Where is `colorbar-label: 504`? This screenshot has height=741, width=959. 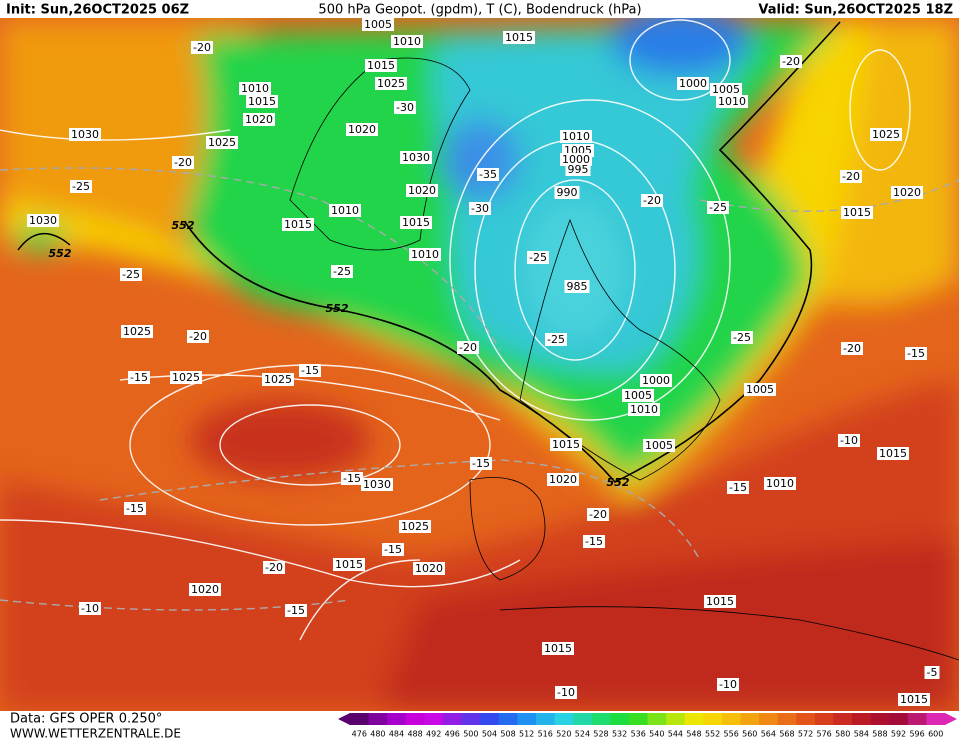 colorbar-label: 504 is located at coordinates (489, 734).